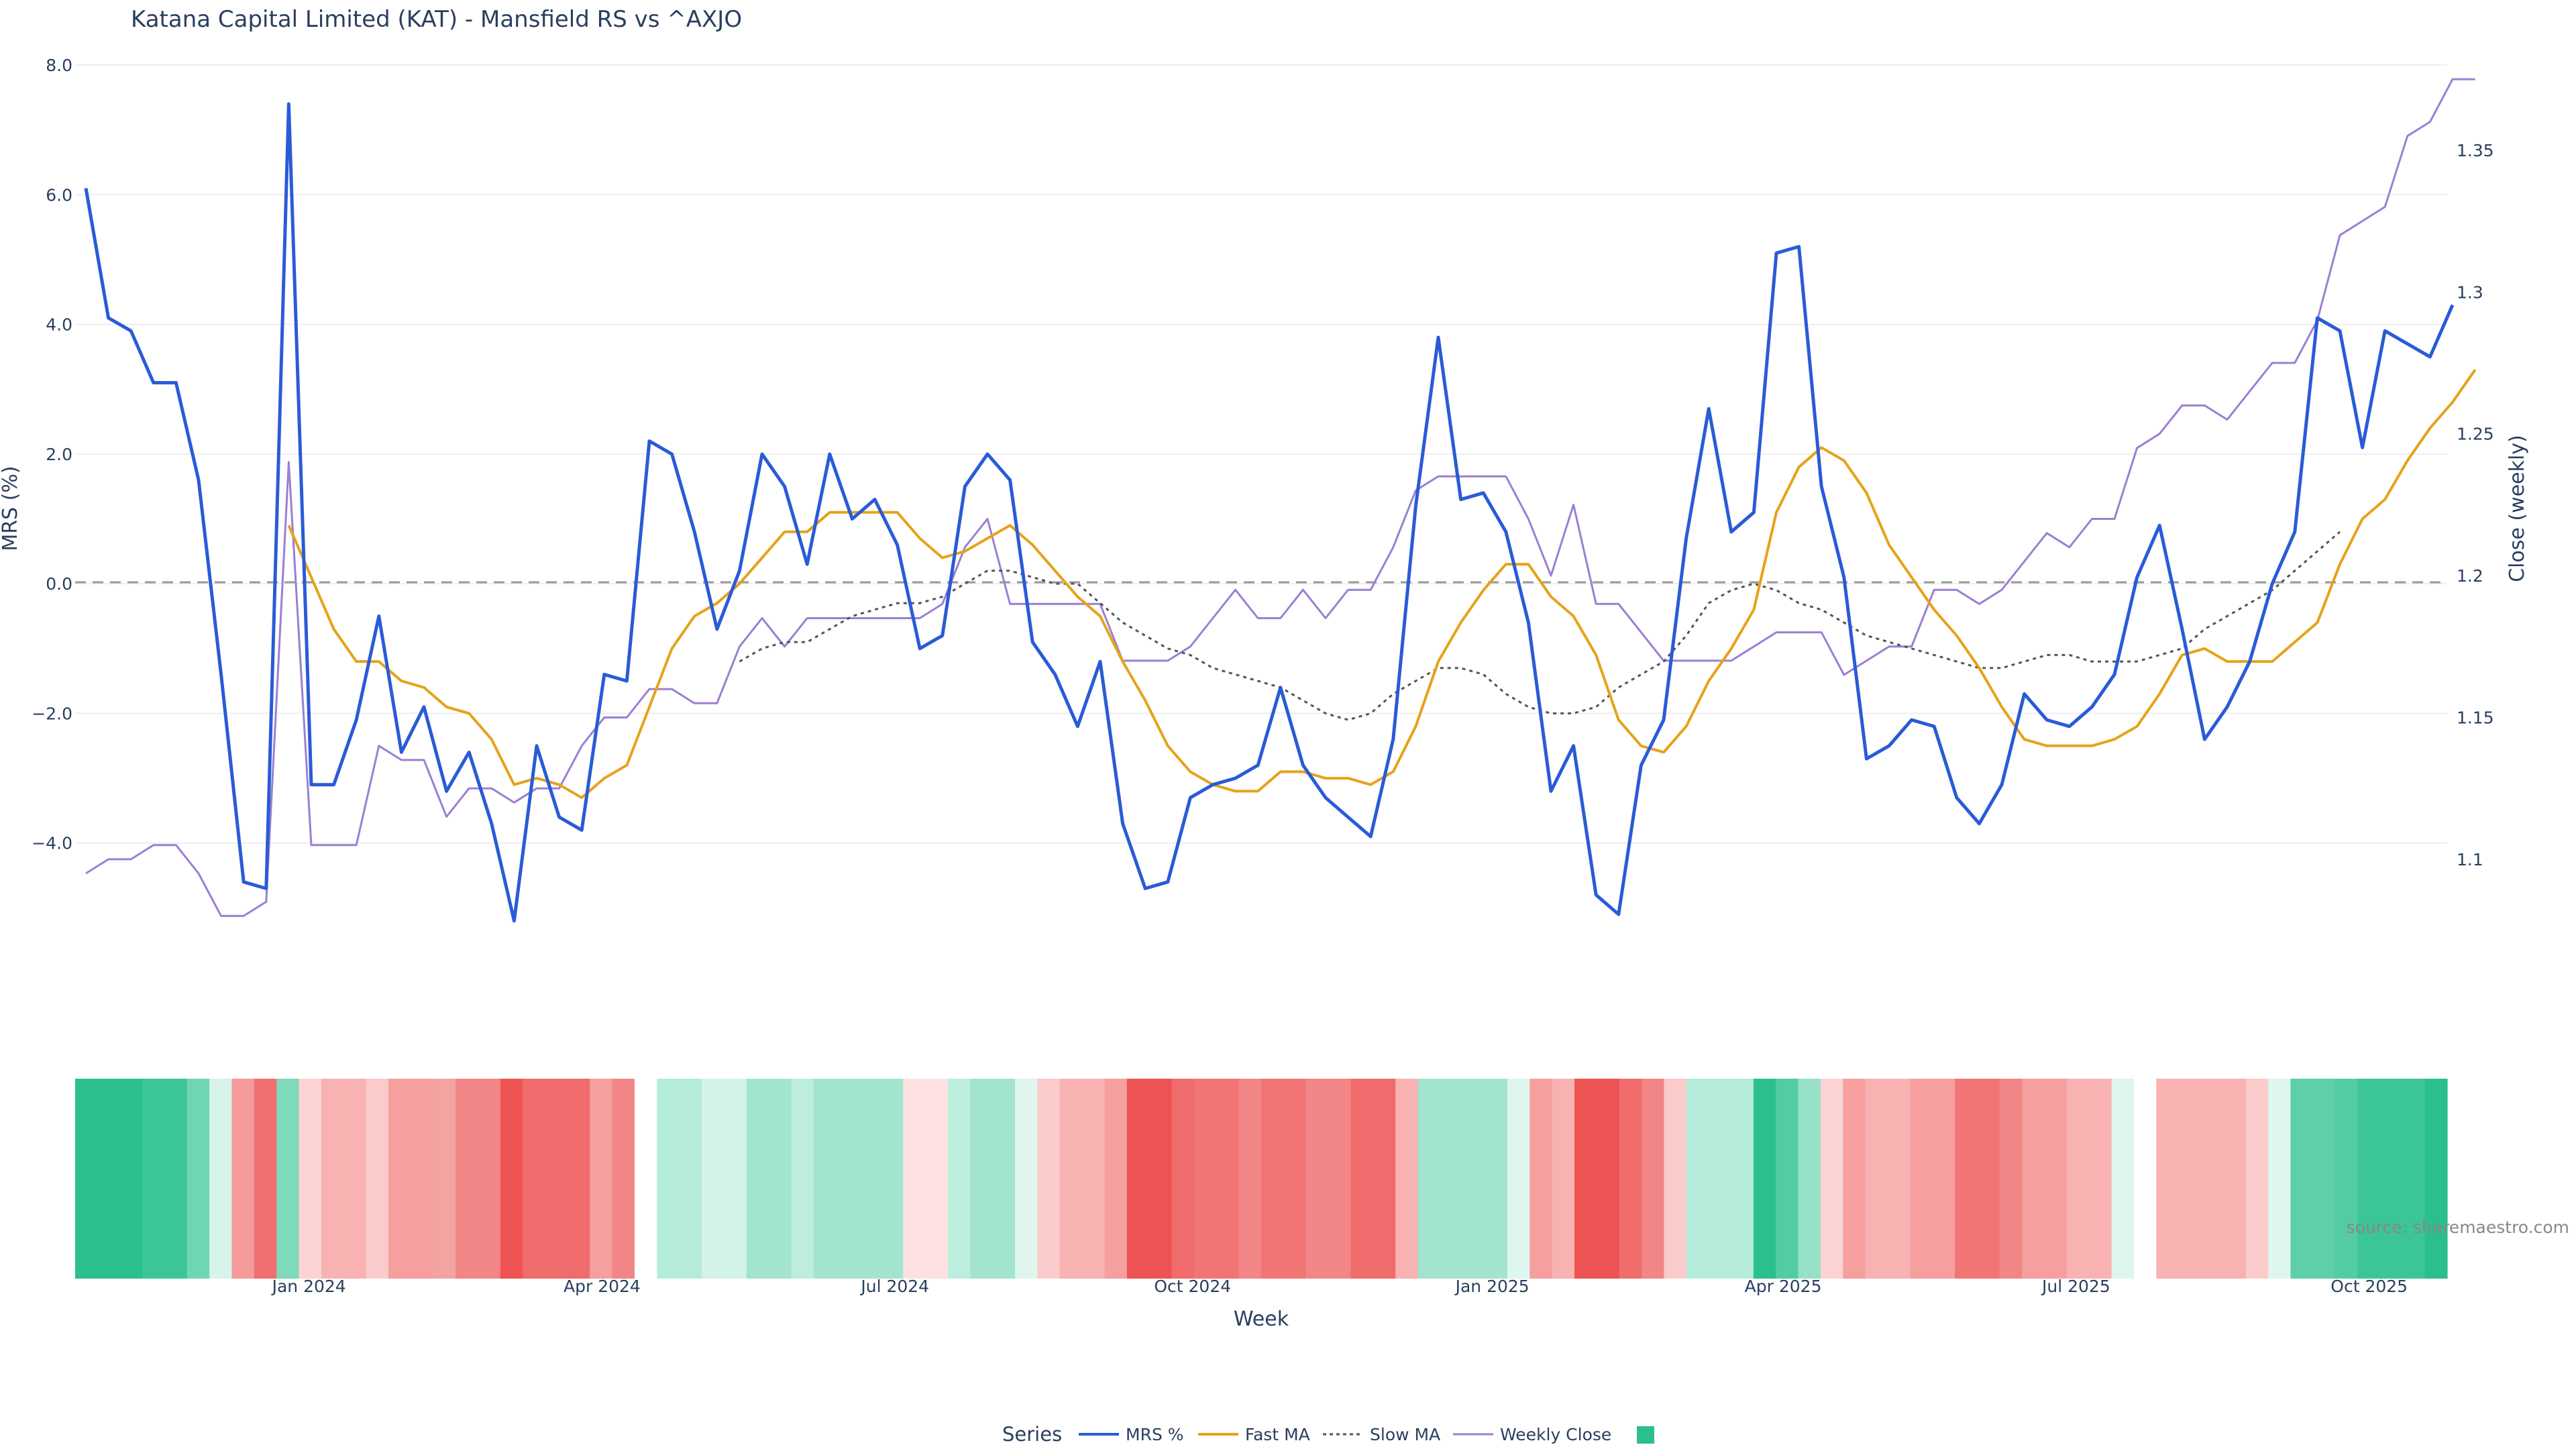 This screenshot has height=1449, width=2576. What do you see at coordinates (2475, 434) in the screenshot?
I see `right-y-tick-label: 1.25` at bounding box center [2475, 434].